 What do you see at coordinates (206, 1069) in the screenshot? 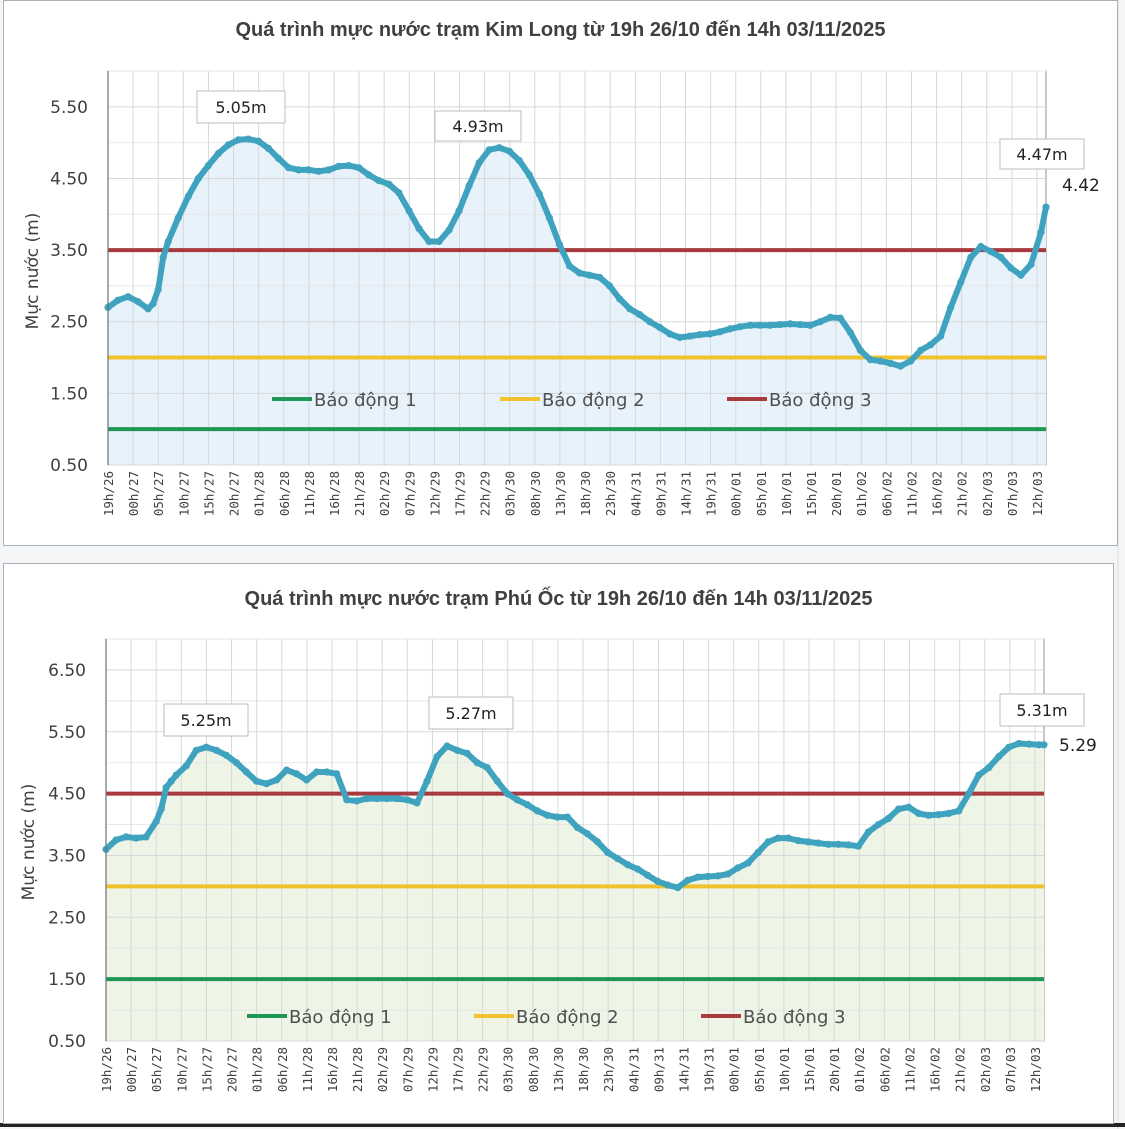
I see `x-tick-label: 15h/27` at bounding box center [206, 1069].